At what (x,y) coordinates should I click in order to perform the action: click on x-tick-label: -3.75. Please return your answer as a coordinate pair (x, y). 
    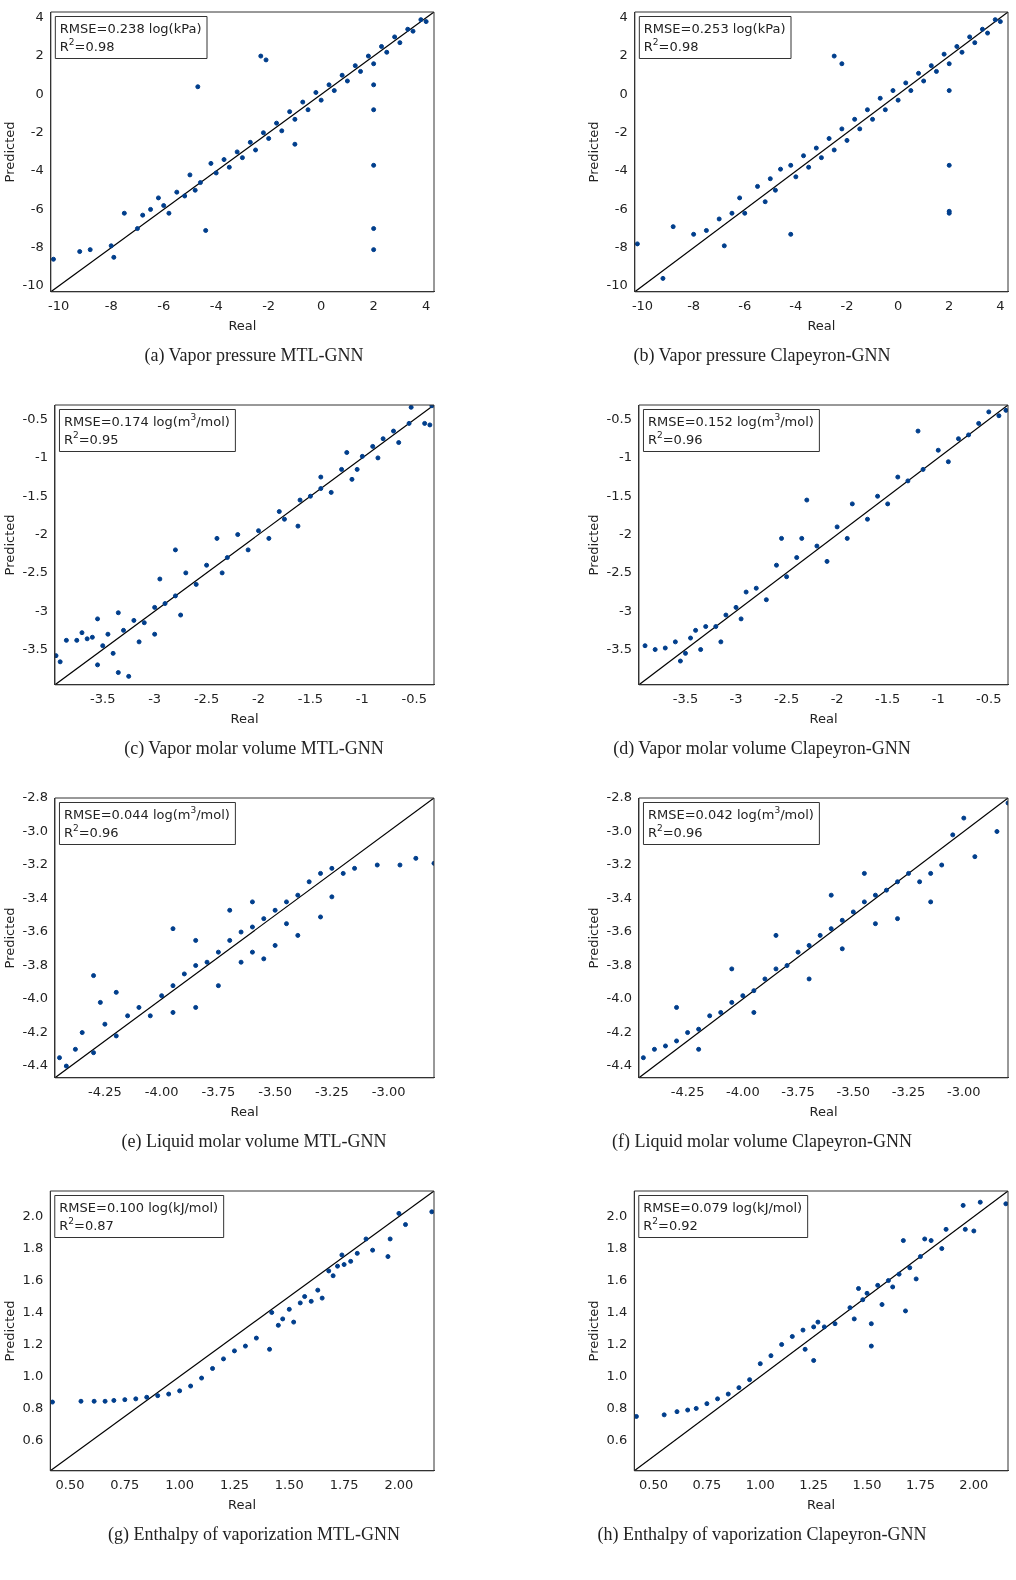
    Looking at the image, I should click on (798, 1091).